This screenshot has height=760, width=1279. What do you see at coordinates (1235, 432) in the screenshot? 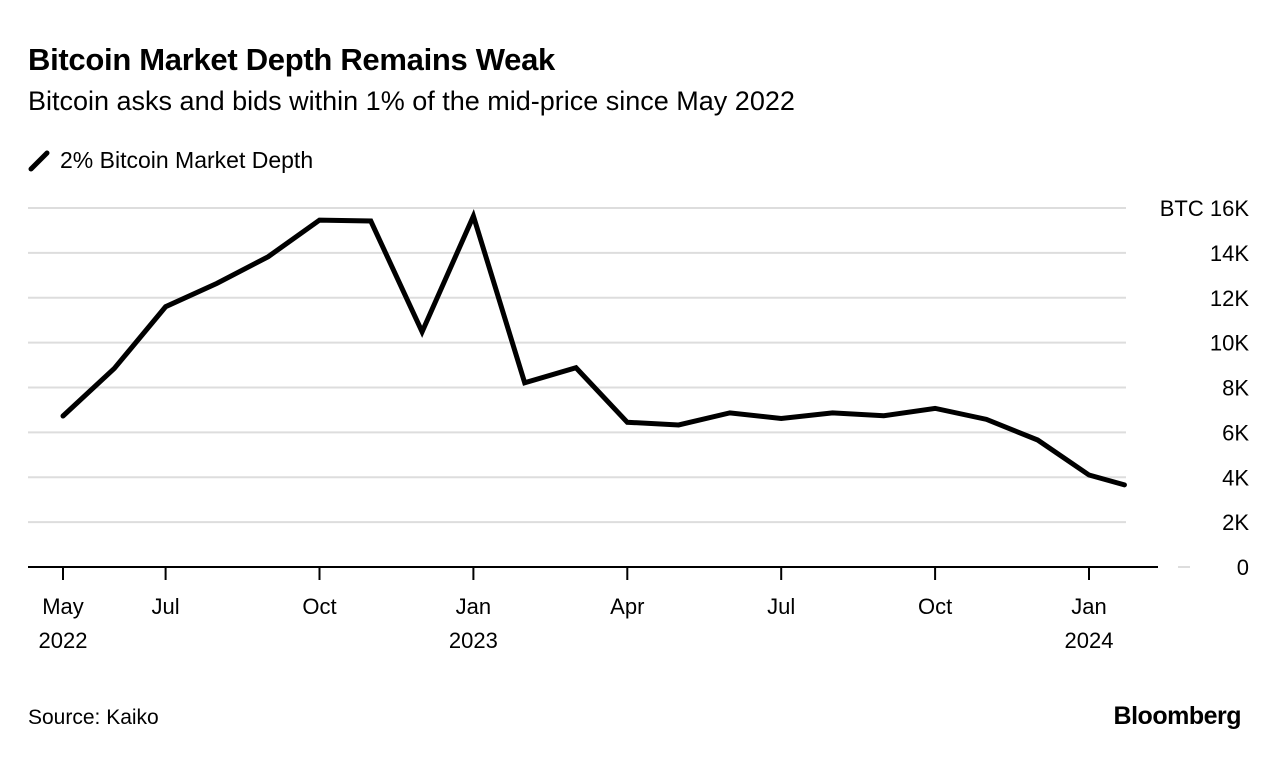
I see `y-tick-label: 6K` at bounding box center [1235, 432].